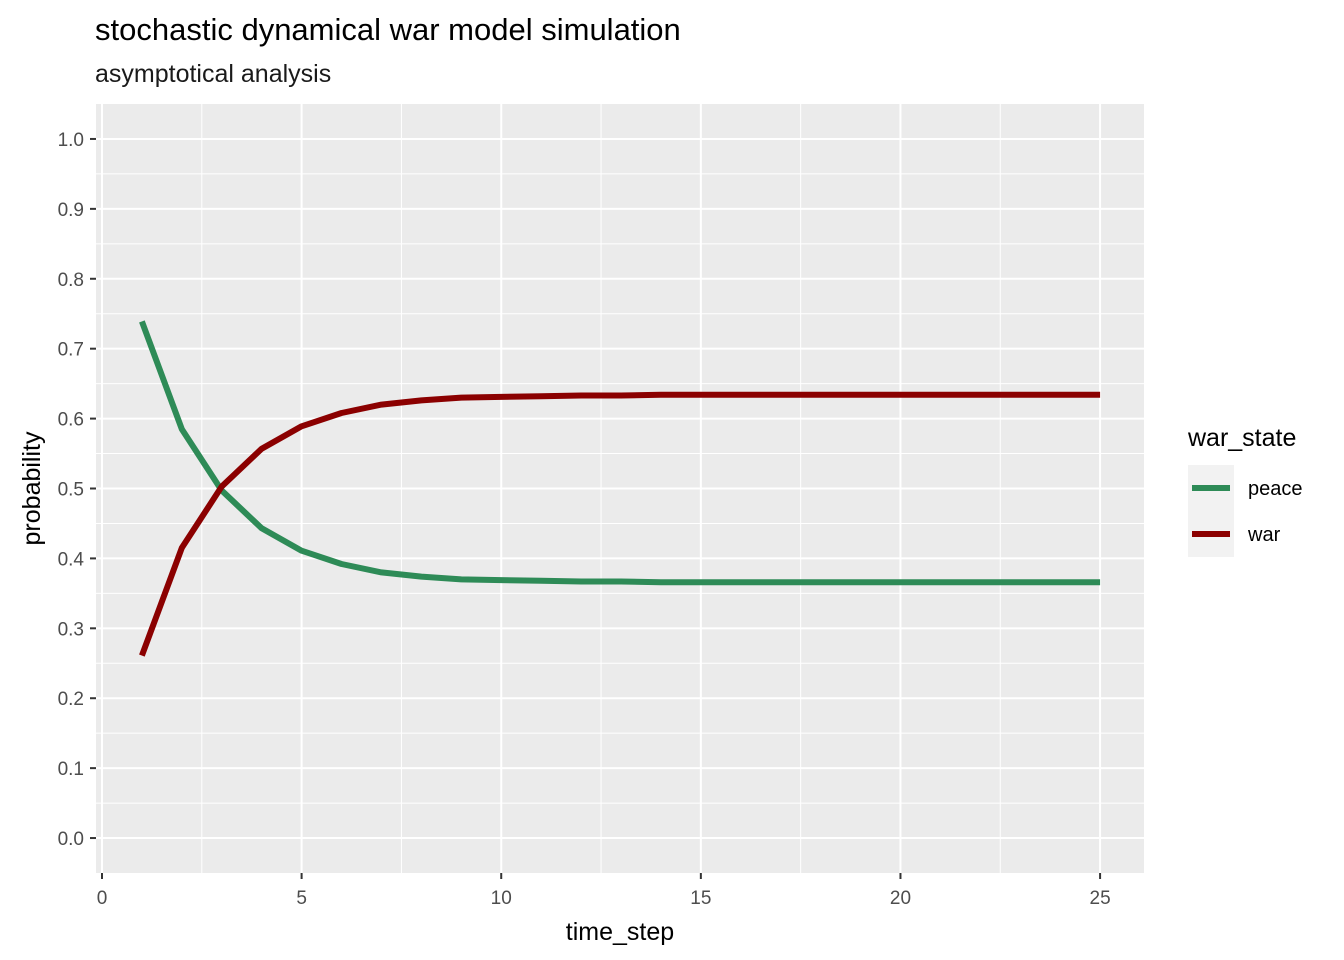 This screenshot has width=1344, height=960. Describe the element at coordinates (700, 898) in the screenshot. I see `x-tick-label: 15` at that location.